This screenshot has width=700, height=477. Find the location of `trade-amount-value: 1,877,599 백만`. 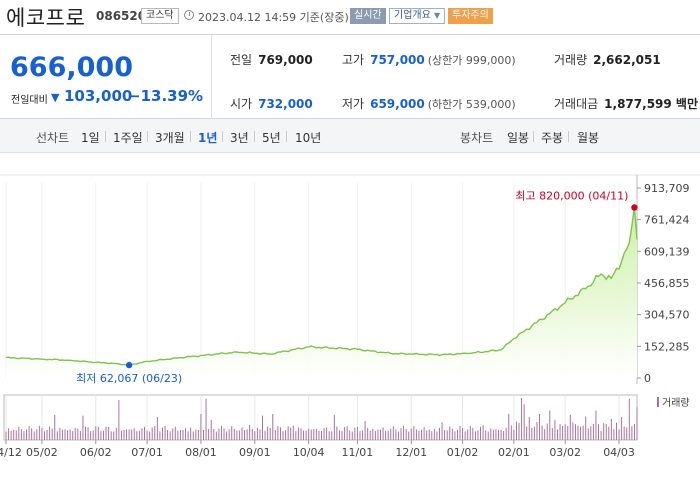

trade-amount-value: 1,877,599 백만 is located at coordinates (651, 104).